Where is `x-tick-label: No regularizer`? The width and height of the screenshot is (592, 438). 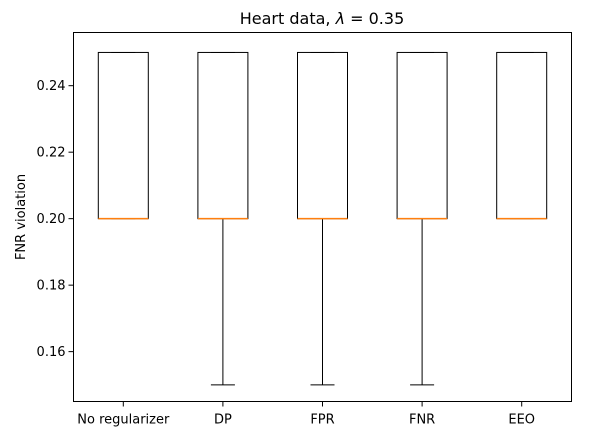 x-tick-label: No regularizer is located at coordinates (123, 420).